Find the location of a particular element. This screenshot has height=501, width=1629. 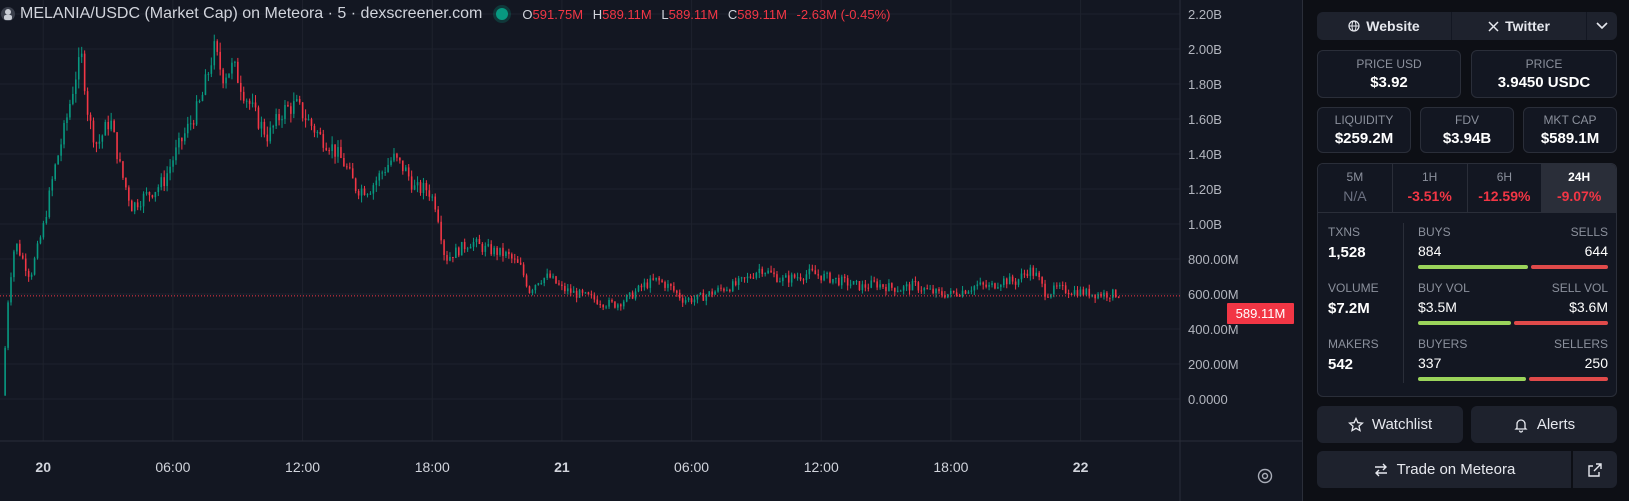

alerts-button: Alerts is located at coordinates (1544, 424).